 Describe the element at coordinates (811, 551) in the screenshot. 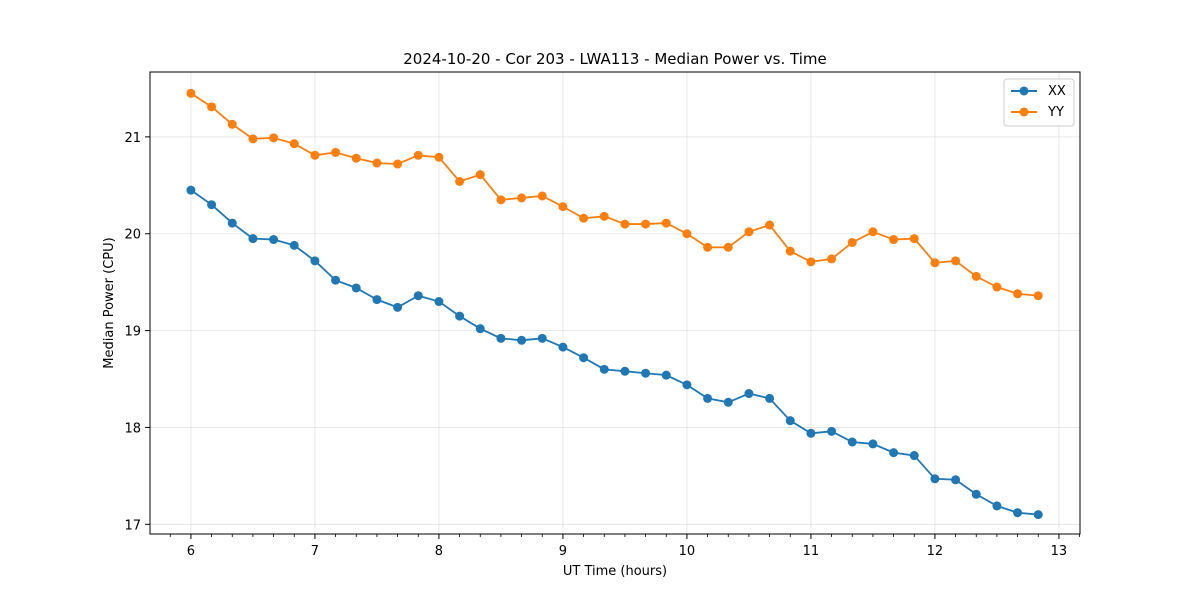

I see `x-tick-label: 11` at that location.